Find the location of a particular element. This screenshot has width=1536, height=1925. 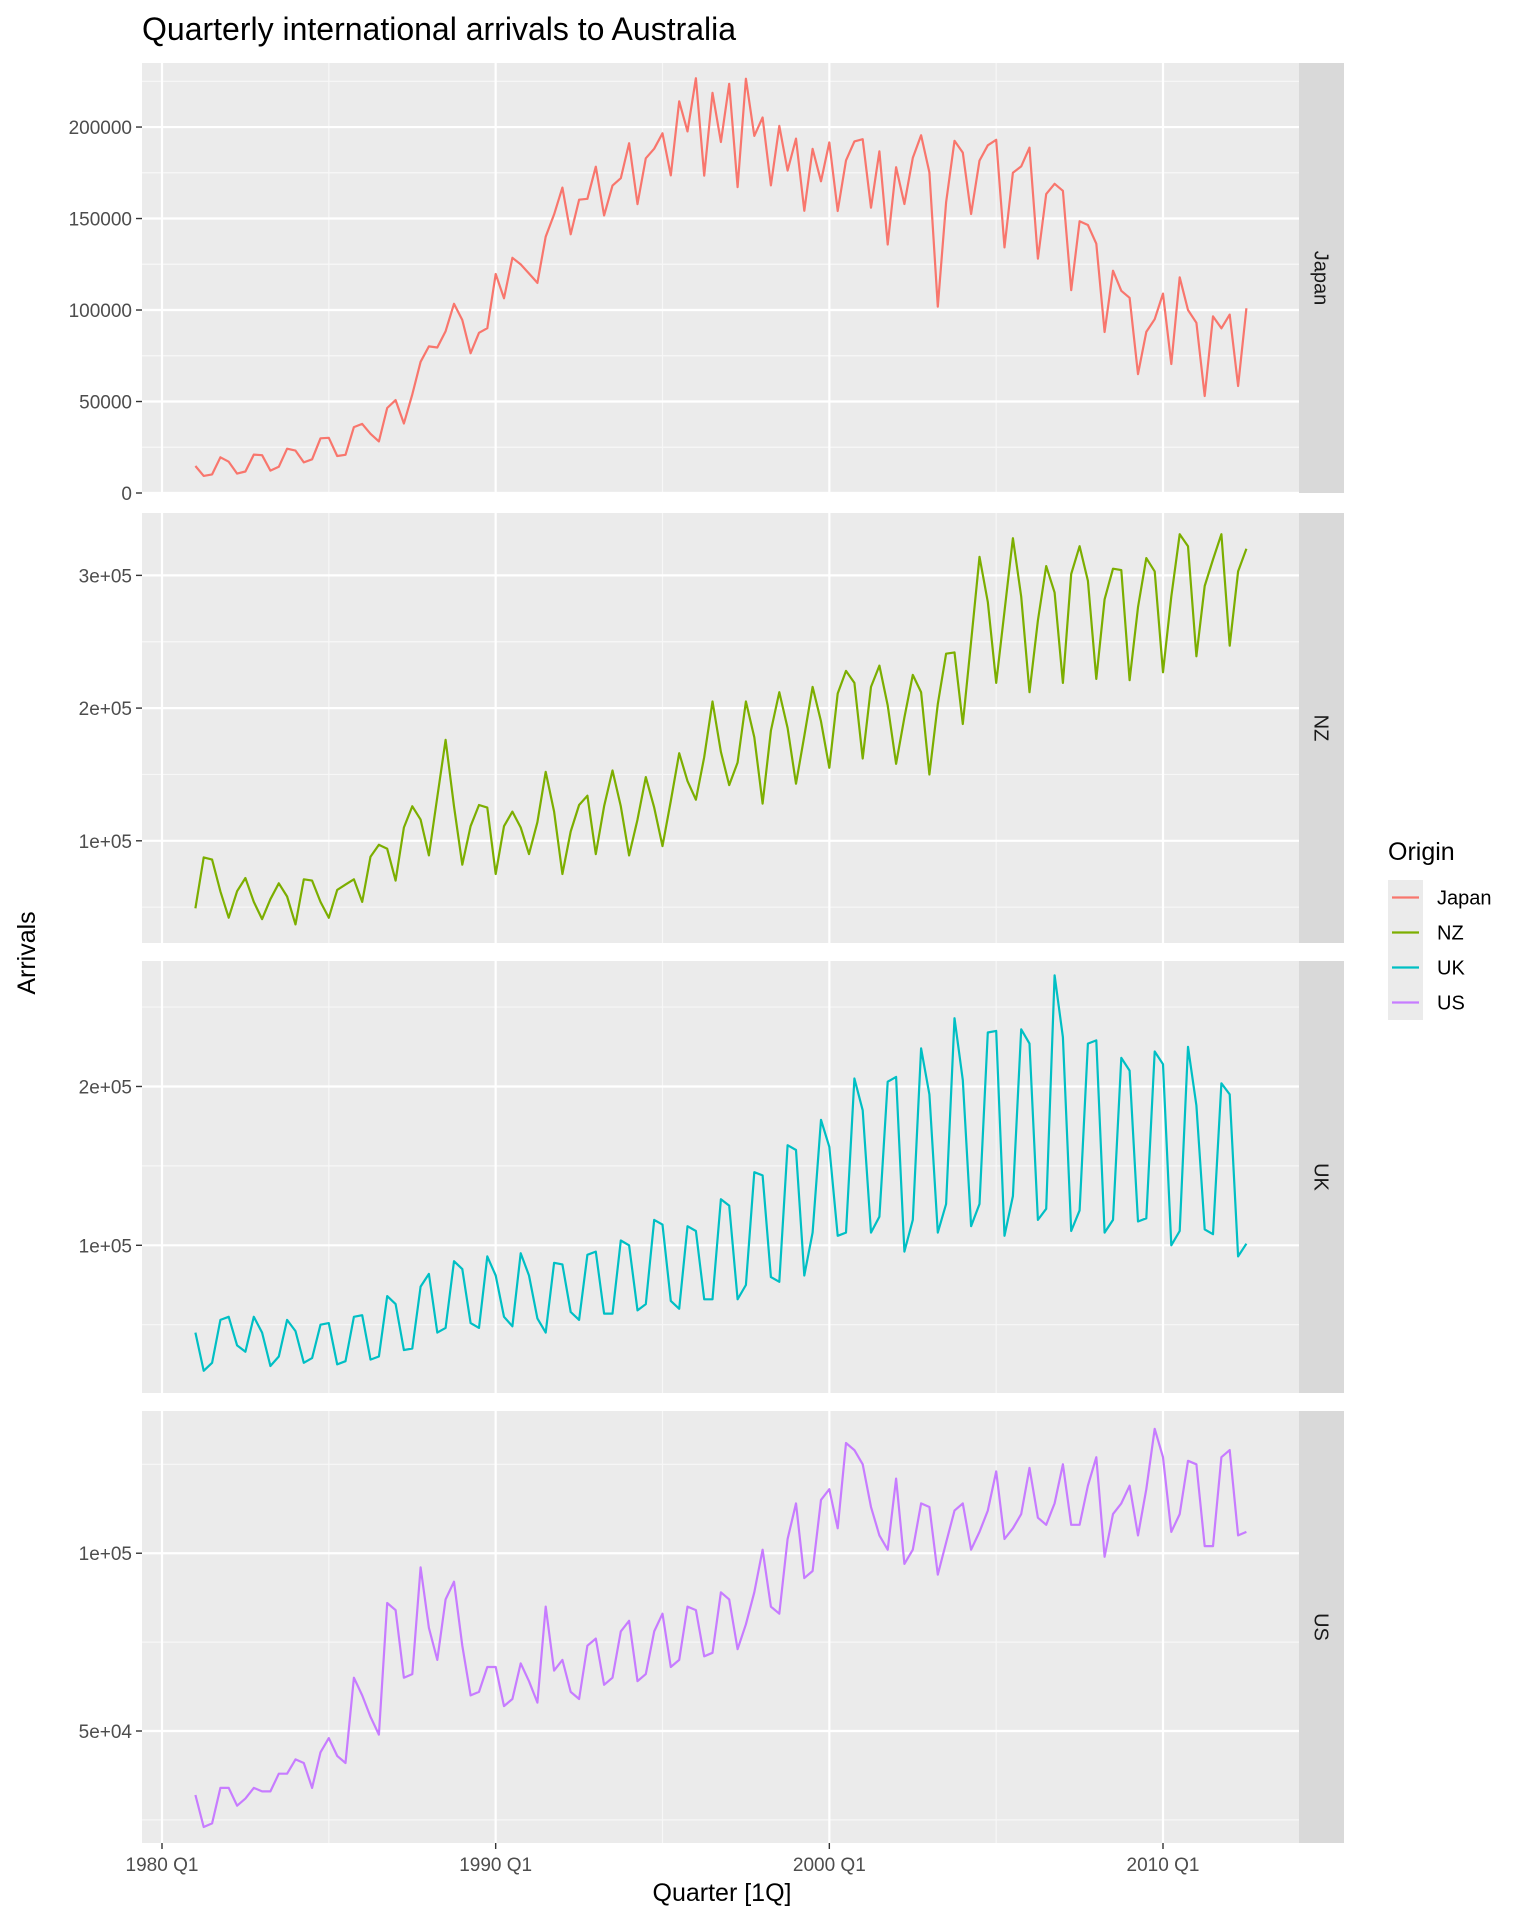

x-tick-label: 2000 Q1 is located at coordinates (829, 1865).